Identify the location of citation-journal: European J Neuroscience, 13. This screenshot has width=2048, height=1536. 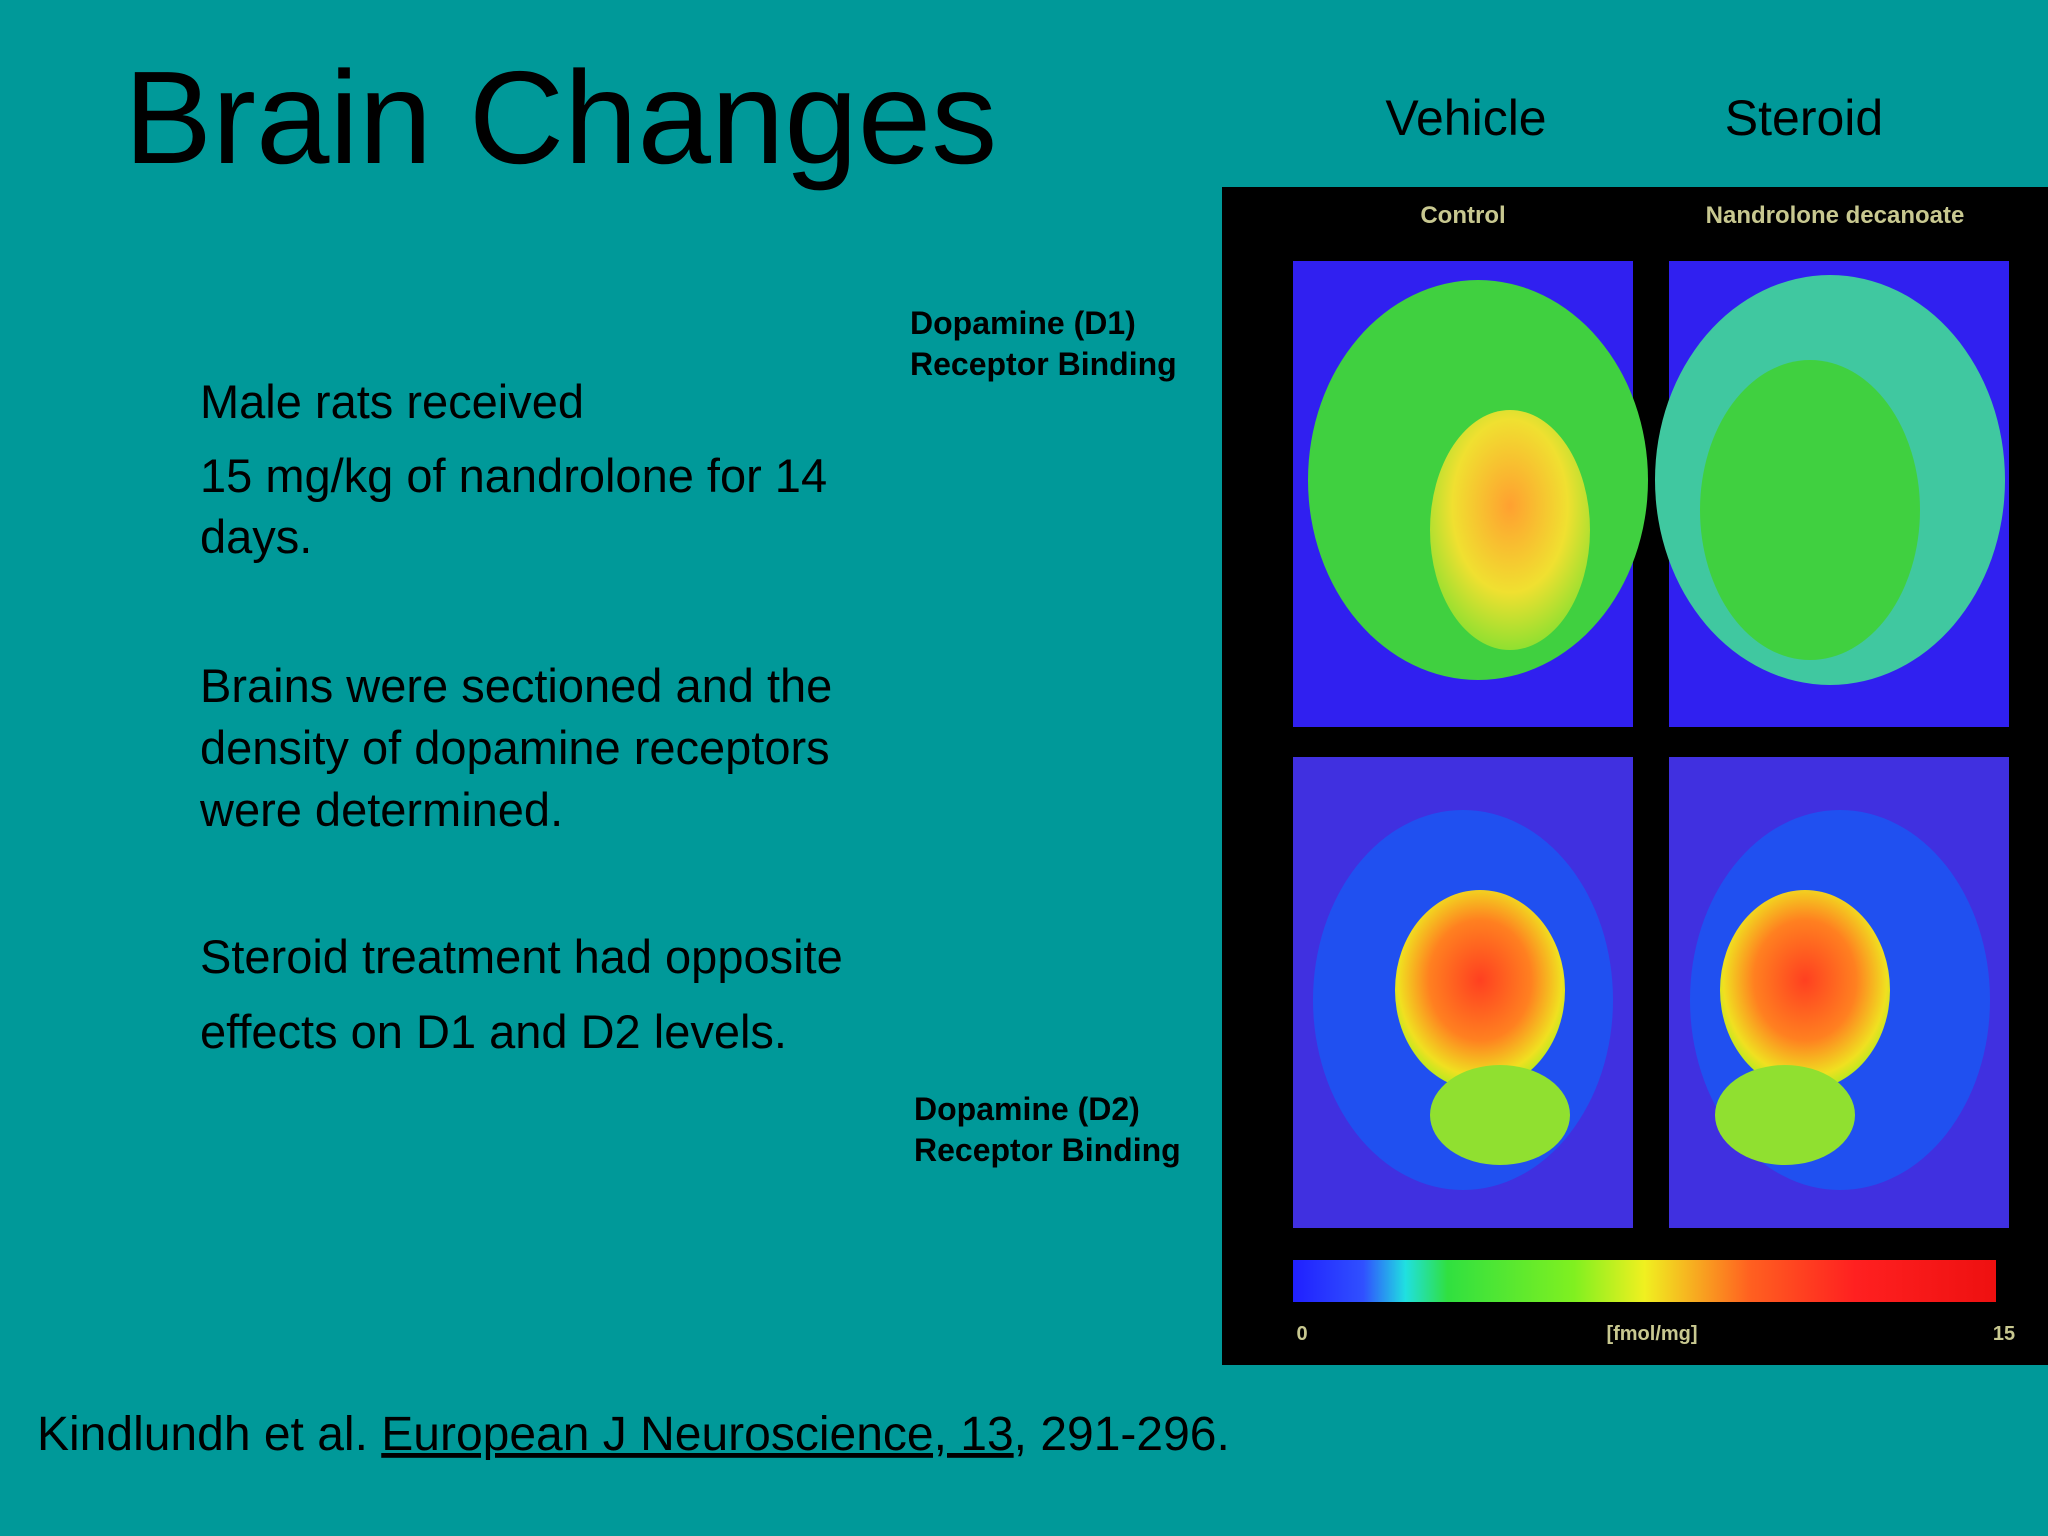
(697, 1434).